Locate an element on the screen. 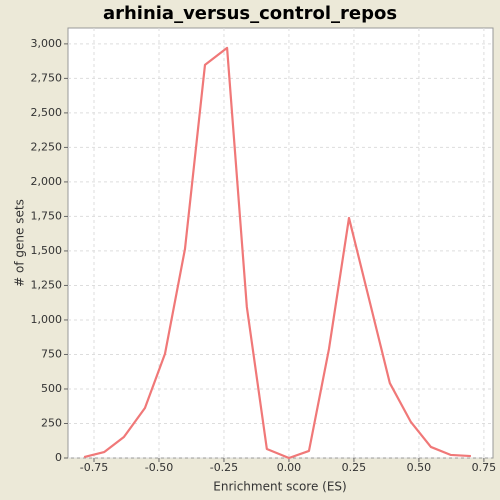 The image size is (500, 500). x-tick-label: 0.75 is located at coordinates (484, 467).